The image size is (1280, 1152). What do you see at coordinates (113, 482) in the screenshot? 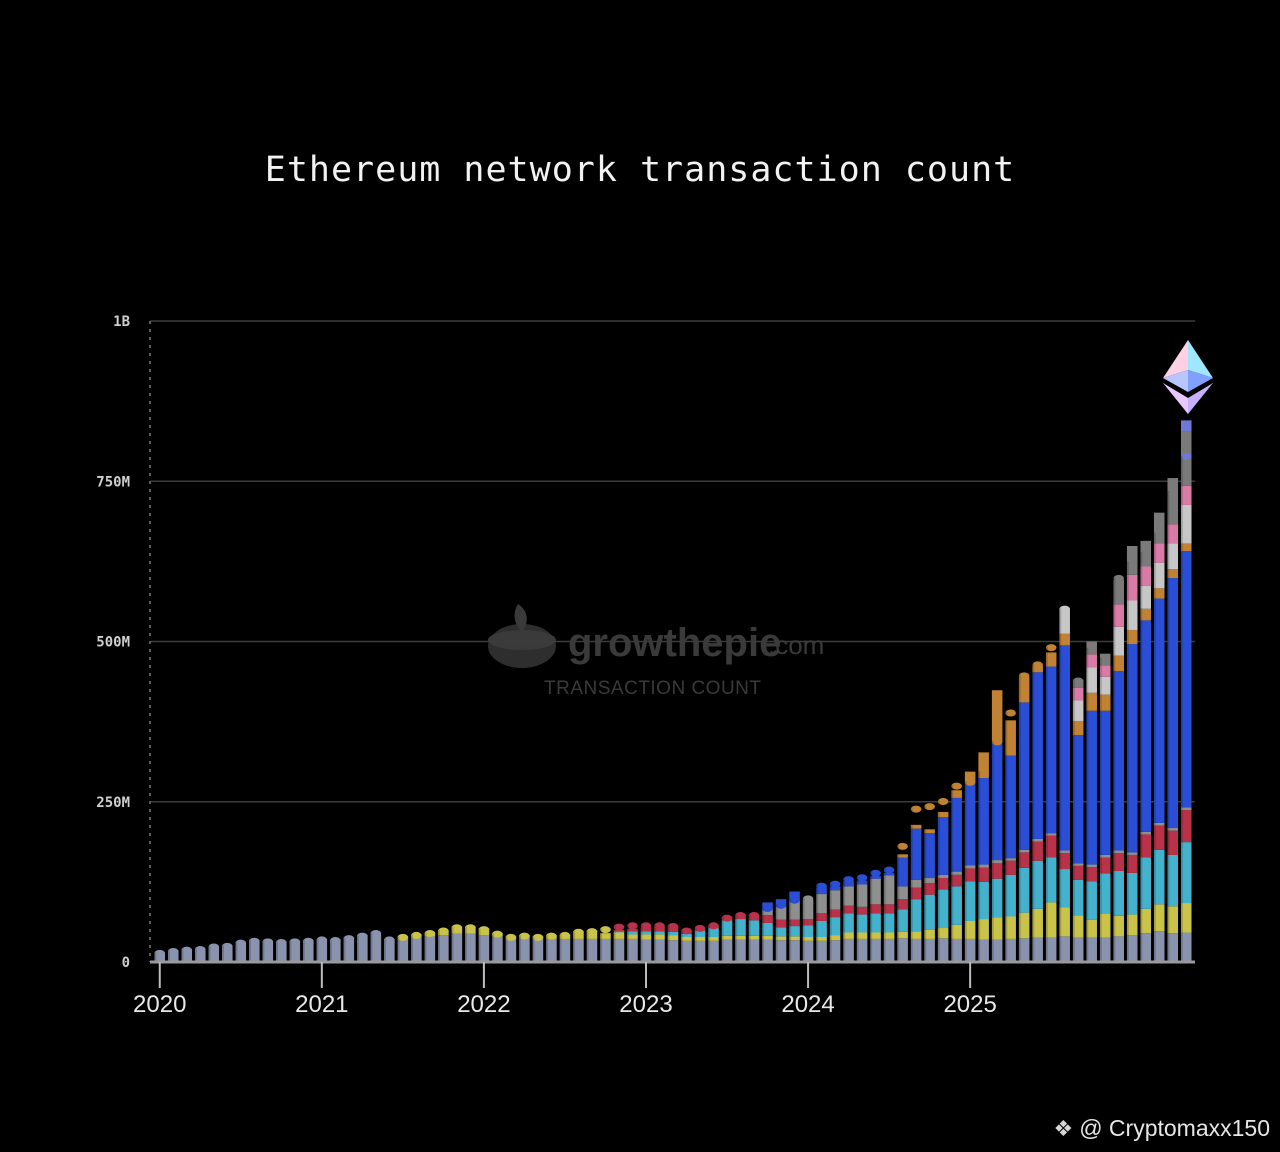
I see `y-tick-label: 750M` at bounding box center [113, 482].